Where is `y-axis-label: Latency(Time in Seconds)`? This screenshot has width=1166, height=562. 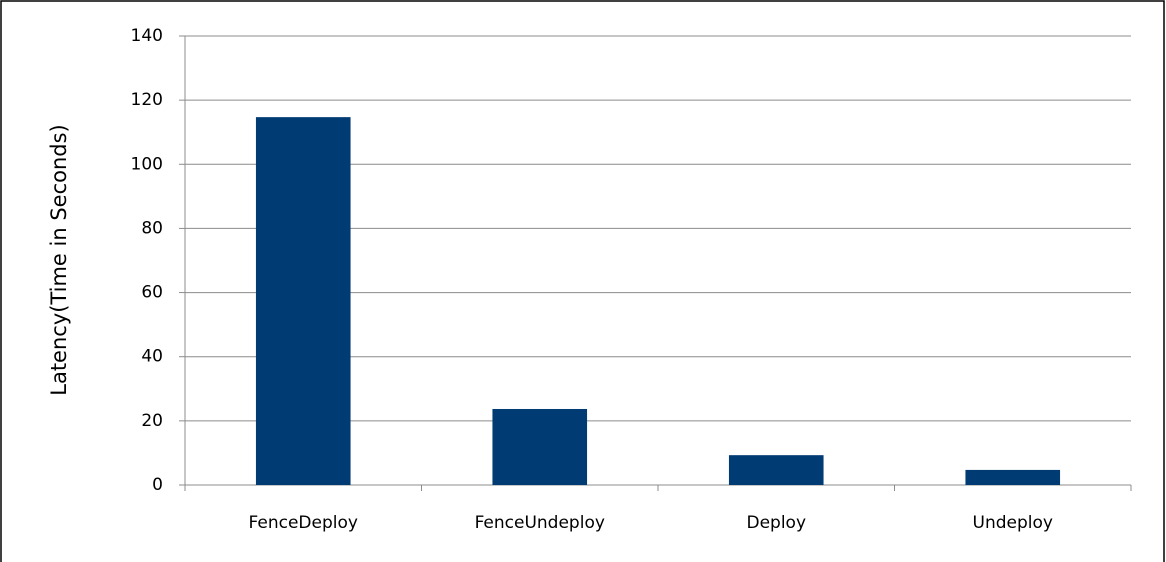
y-axis-label: Latency(Time in Seconds) is located at coordinates (59, 260).